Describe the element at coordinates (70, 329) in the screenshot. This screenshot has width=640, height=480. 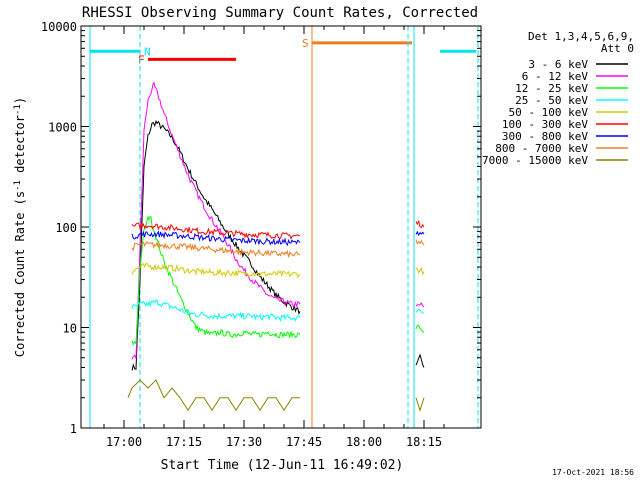
I see `y-tick-label-2: 10` at that location.